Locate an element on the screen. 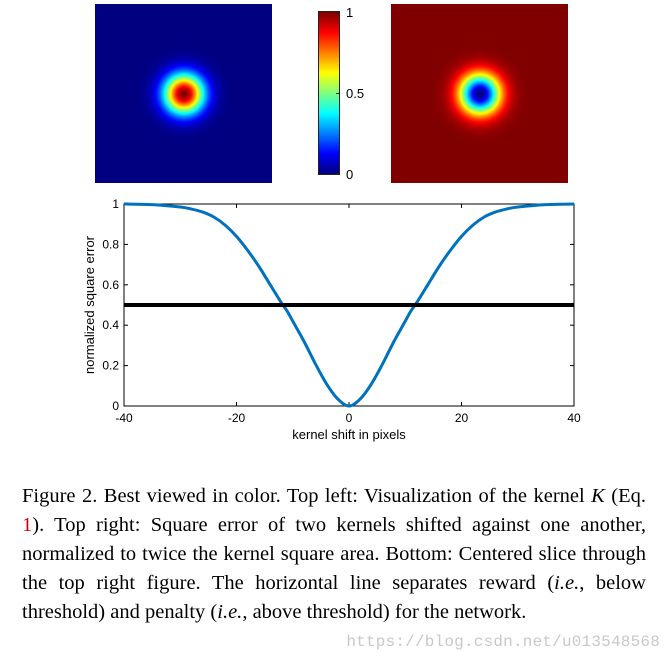 This screenshot has height=659, width=672. colorbar-label-top: 1 is located at coordinates (350, 12).